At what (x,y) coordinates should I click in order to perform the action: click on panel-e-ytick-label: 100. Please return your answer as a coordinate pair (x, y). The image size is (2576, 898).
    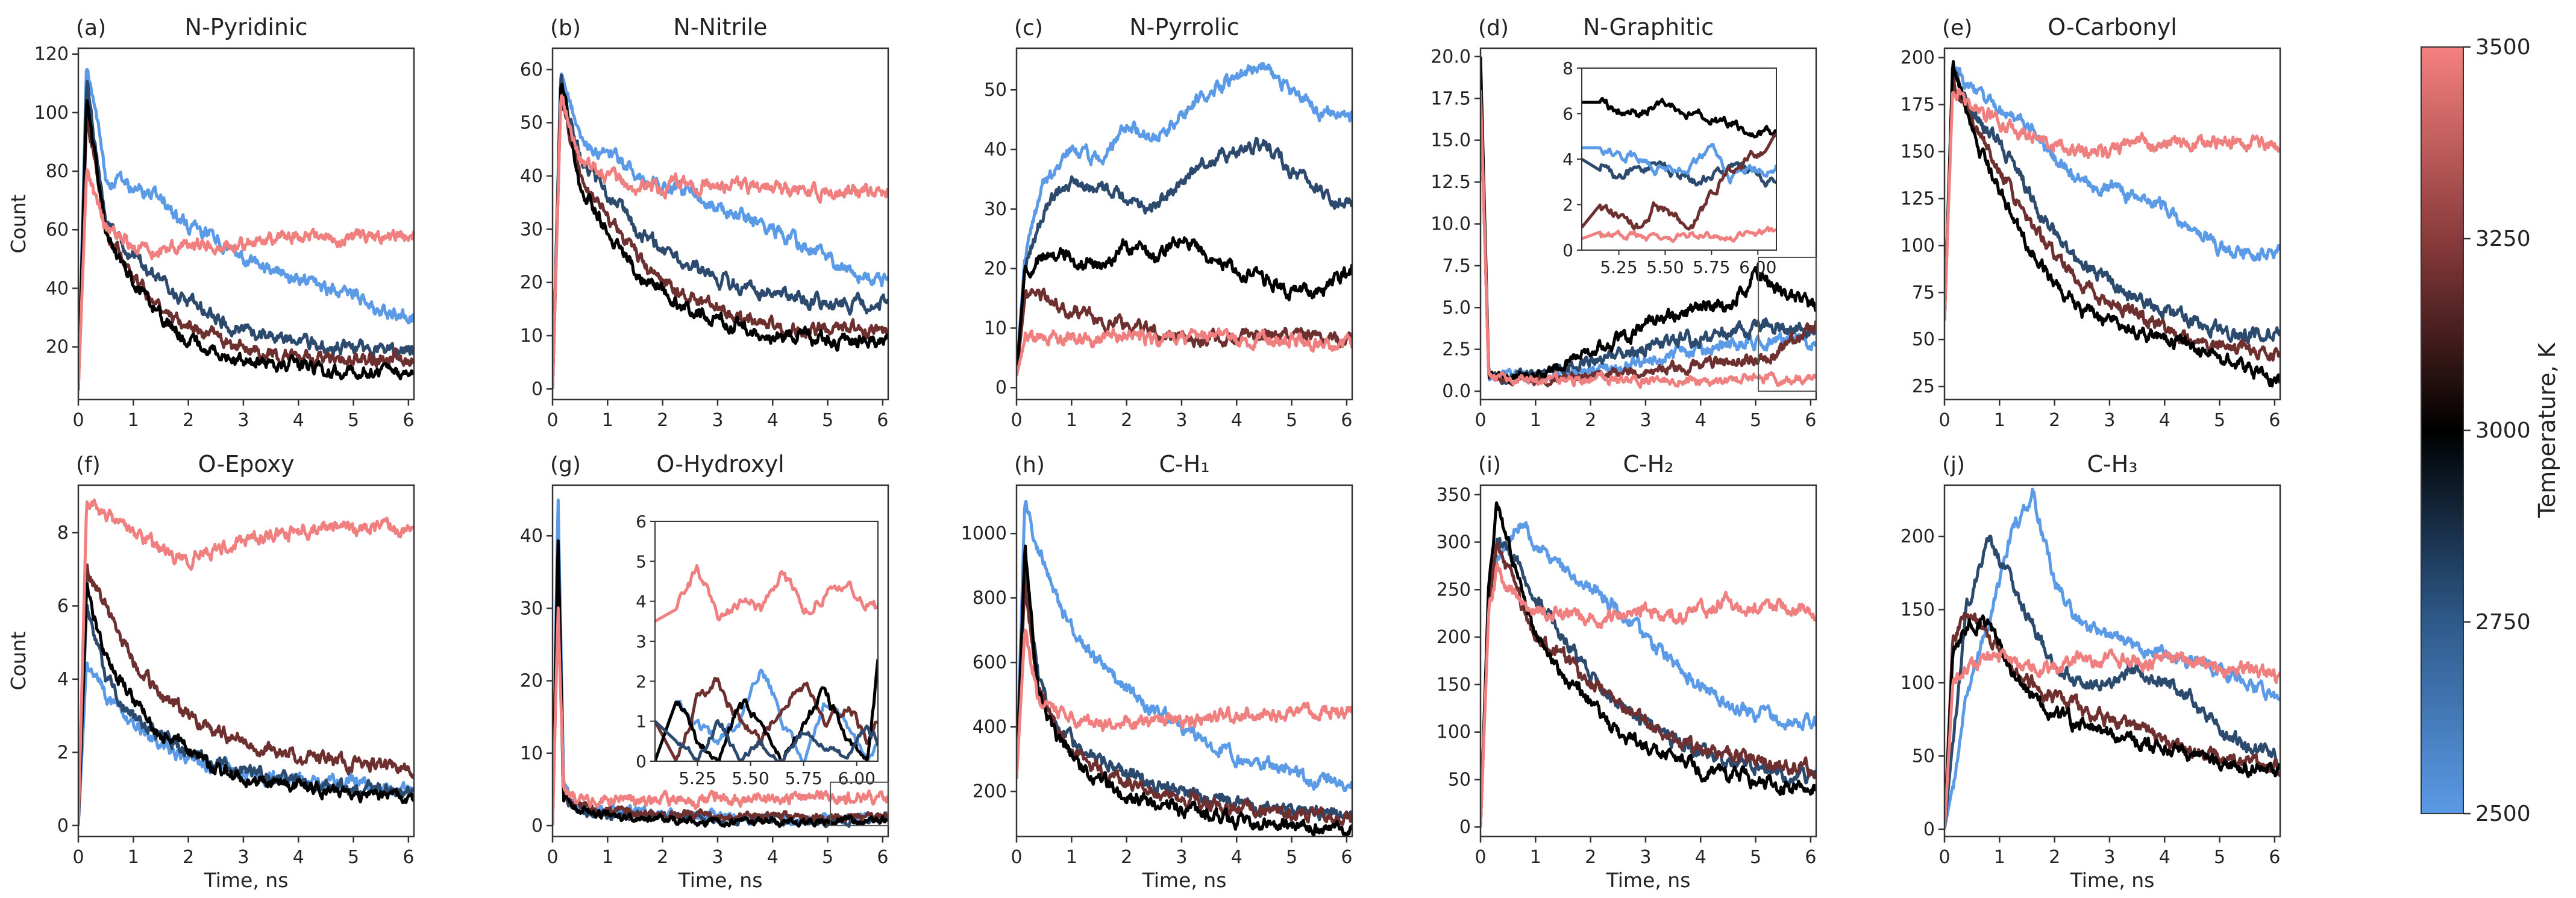
    Looking at the image, I should click on (1918, 246).